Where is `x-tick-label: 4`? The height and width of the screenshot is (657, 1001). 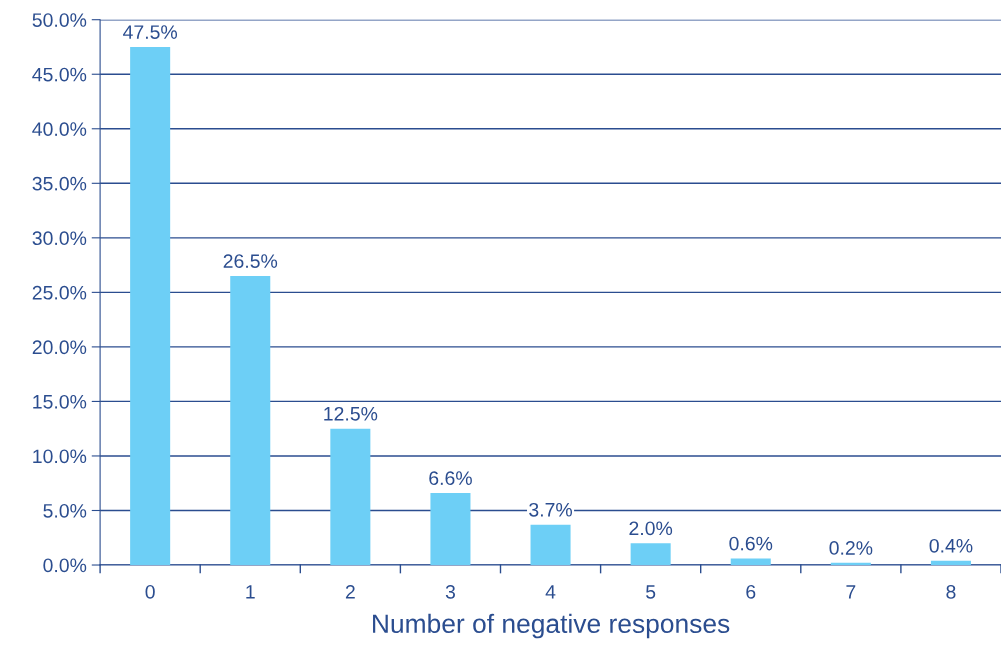
x-tick-label: 4 is located at coordinates (550, 592).